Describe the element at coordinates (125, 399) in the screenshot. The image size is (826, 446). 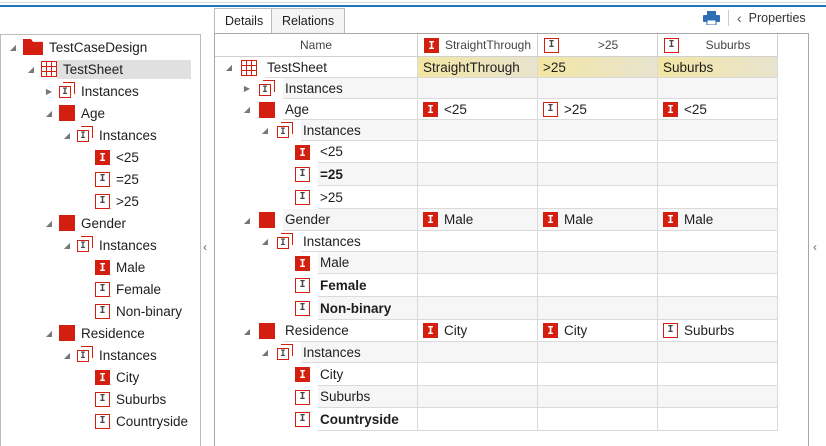
I see `tree-item: I Suburbs` at that location.